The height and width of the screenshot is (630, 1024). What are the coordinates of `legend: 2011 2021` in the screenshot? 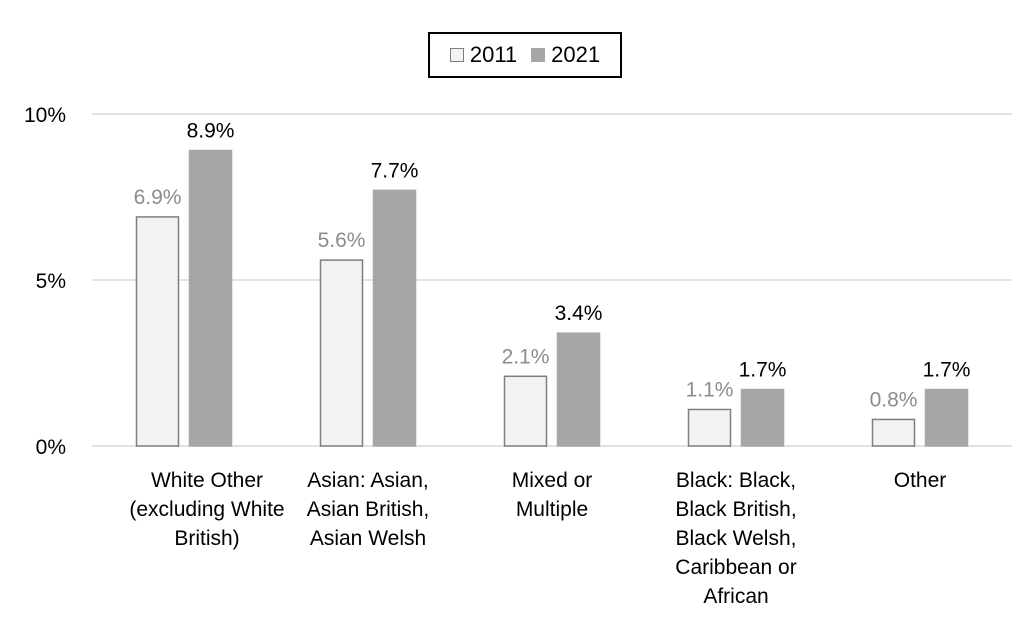 It's located at (525, 55).